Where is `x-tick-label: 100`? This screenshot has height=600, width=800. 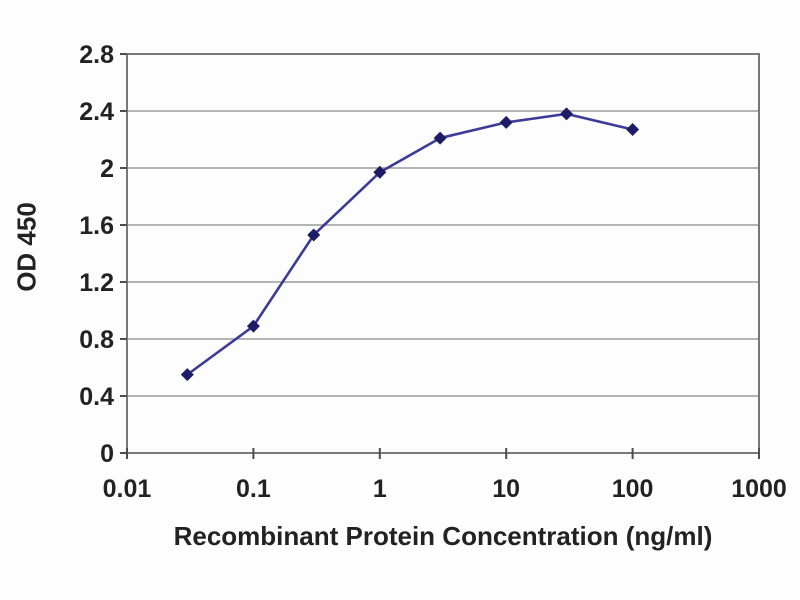
x-tick-label: 100 is located at coordinates (633, 489).